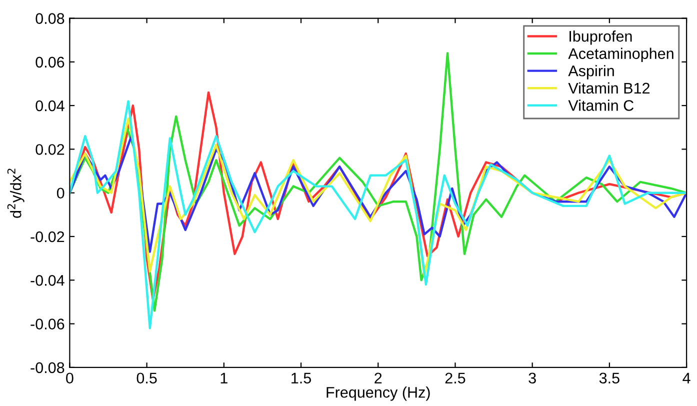 The width and height of the screenshot is (697, 406). I want to click on y-tick-label: -0.06, so click(47, 324).